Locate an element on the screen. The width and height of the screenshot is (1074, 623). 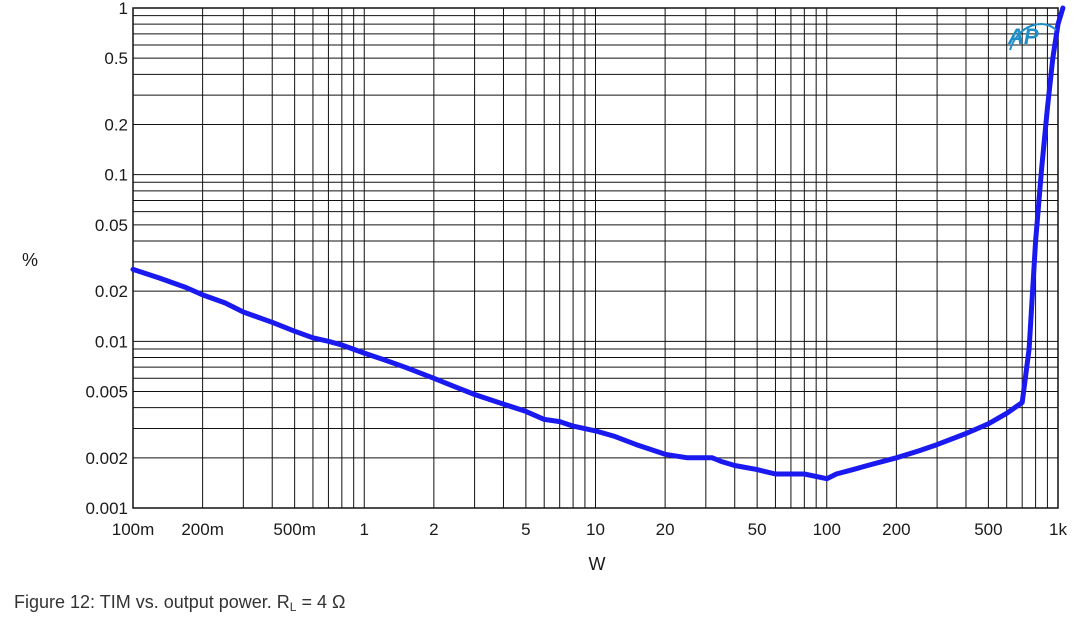
y-tick-labels: 1 0.5 0.2 0.1 0.05 0.02 0.01 0.005 0.002 0.001 is located at coordinates (106, 259).